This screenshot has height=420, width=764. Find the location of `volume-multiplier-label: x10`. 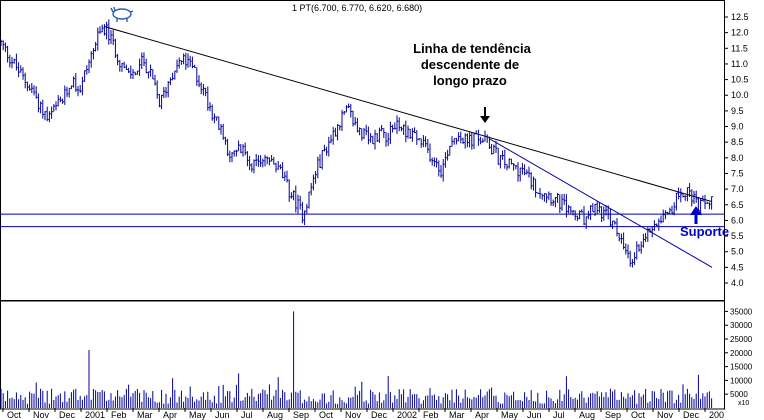

volume-multiplier-label: x10 is located at coordinates (743, 403).